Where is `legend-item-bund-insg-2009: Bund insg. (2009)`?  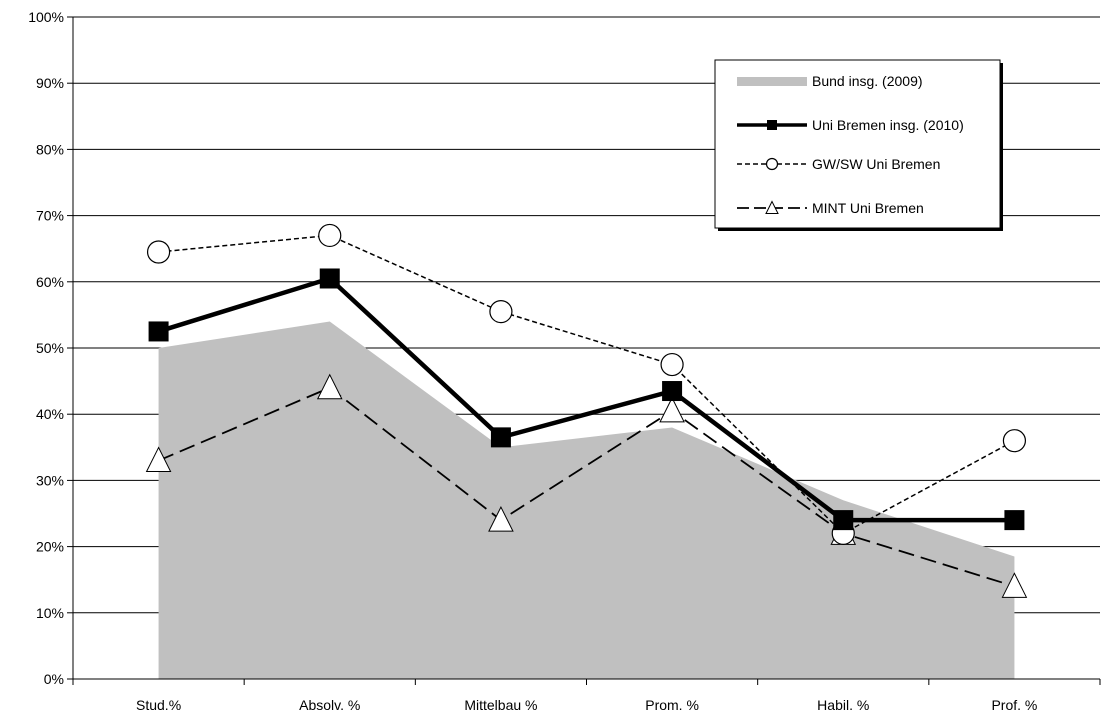
legend-item-bund-insg-2009: Bund insg. (2009) is located at coordinates (830, 81).